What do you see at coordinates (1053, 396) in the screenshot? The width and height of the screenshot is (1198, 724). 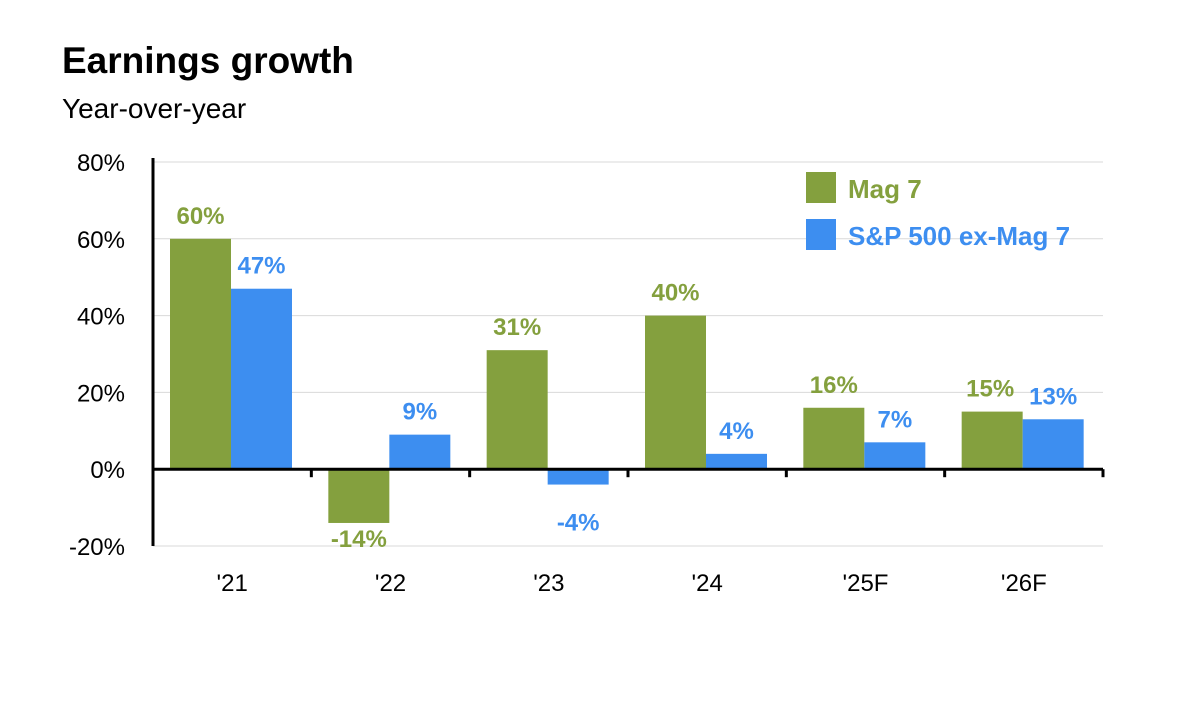 I see `data-label: 13%` at bounding box center [1053, 396].